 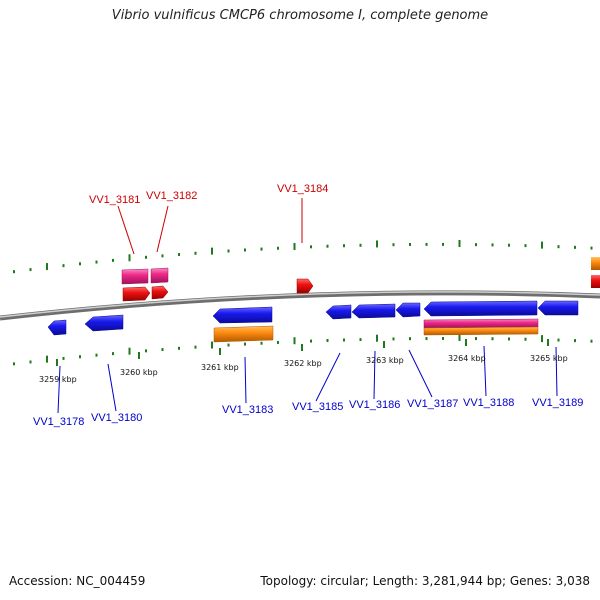 I want to click on gene-track, so click(x=323, y=300).